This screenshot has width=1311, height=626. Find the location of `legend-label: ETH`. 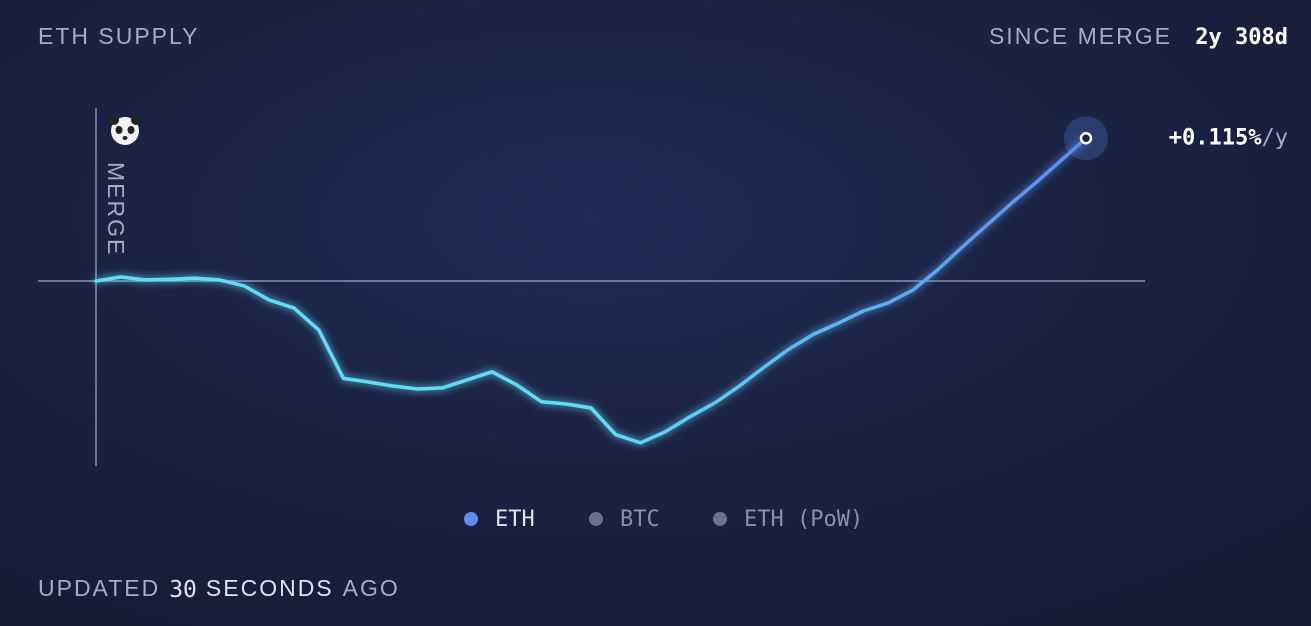

legend-label: ETH is located at coordinates (515, 519).